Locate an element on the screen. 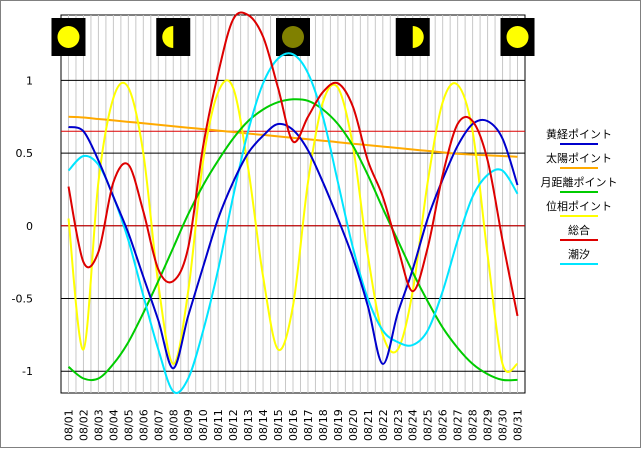 The width and height of the screenshot is (641, 451). x-tick-label: 08/04 is located at coordinates (113, 425).